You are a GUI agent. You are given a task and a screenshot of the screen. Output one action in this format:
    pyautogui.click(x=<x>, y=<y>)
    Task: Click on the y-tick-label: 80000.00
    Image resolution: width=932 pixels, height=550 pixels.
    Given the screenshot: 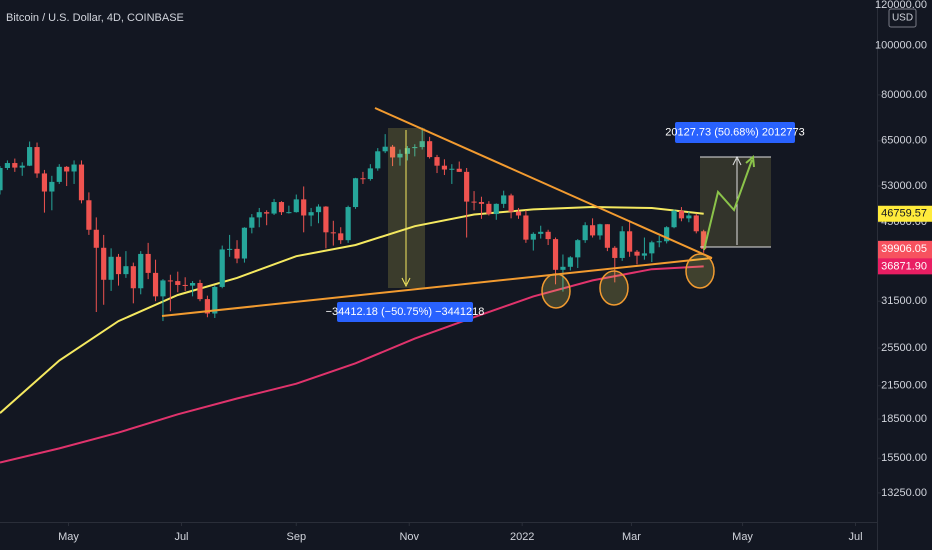 What is the action you would take?
    pyautogui.click(x=904, y=95)
    